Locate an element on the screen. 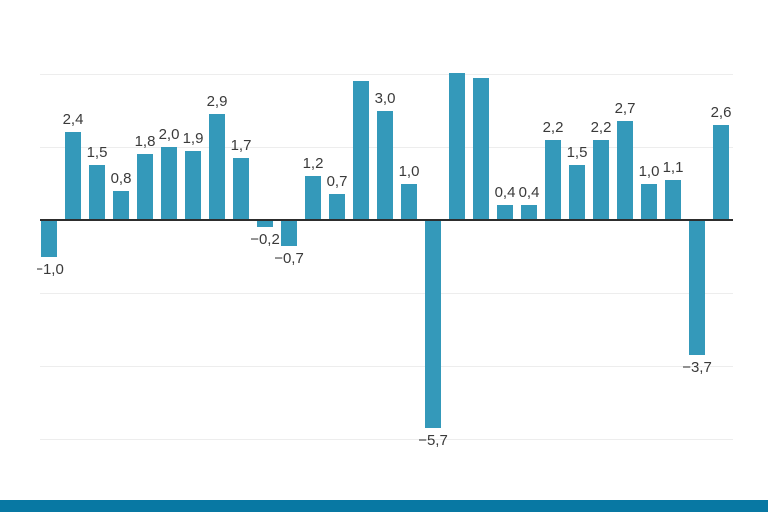 The width and height of the screenshot is (768, 512). bar-value-label: 2,9 is located at coordinates (217, 102).